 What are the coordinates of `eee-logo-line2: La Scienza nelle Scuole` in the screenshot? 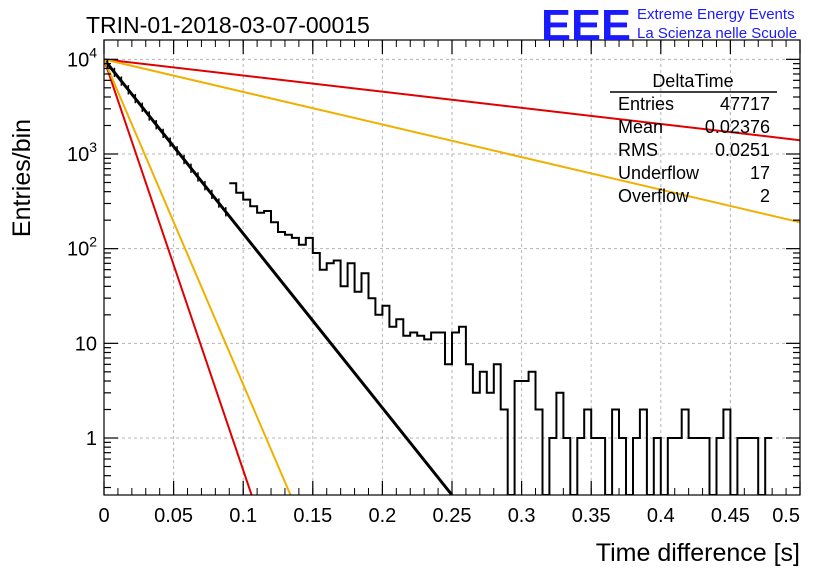 It's located at (717, 33).